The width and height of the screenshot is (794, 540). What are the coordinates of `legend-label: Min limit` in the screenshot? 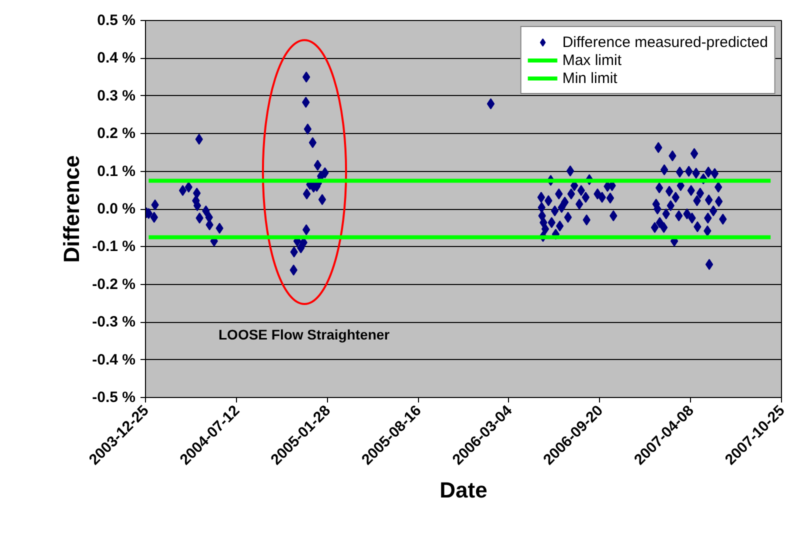 It's located at (590, 78).